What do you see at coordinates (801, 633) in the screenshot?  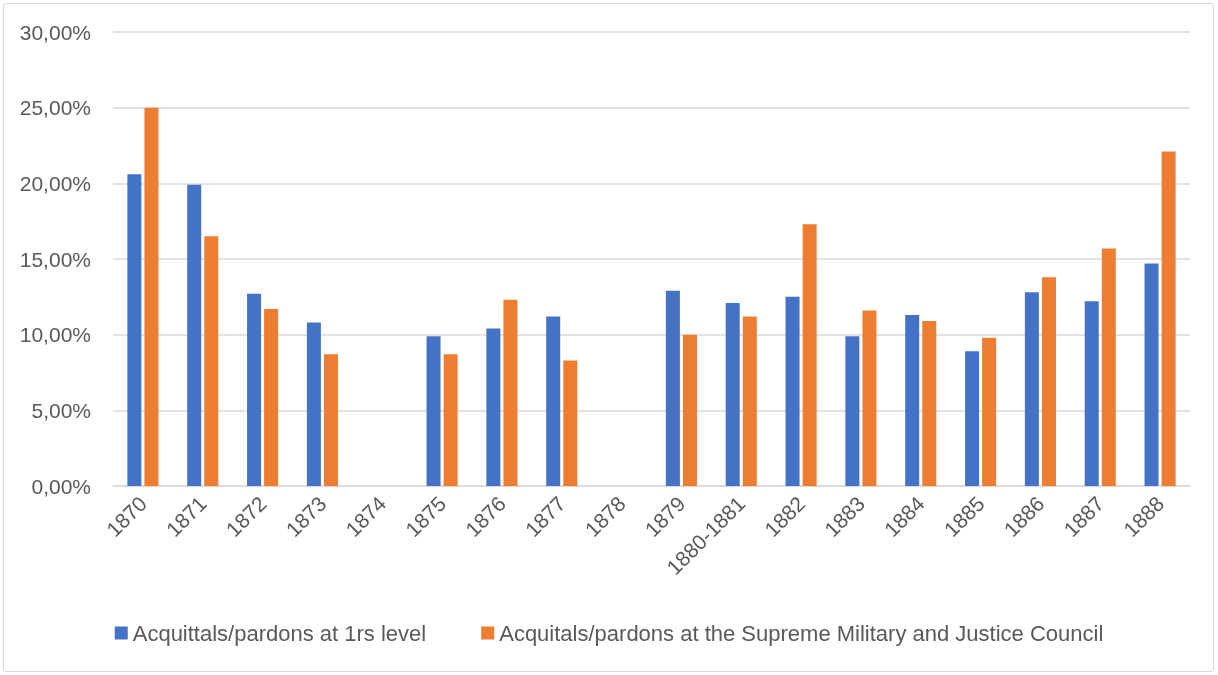 I see `legend-label: Acquitals/pardons at the Supreme Military and Justice Council` at bounding box center [801, 633].